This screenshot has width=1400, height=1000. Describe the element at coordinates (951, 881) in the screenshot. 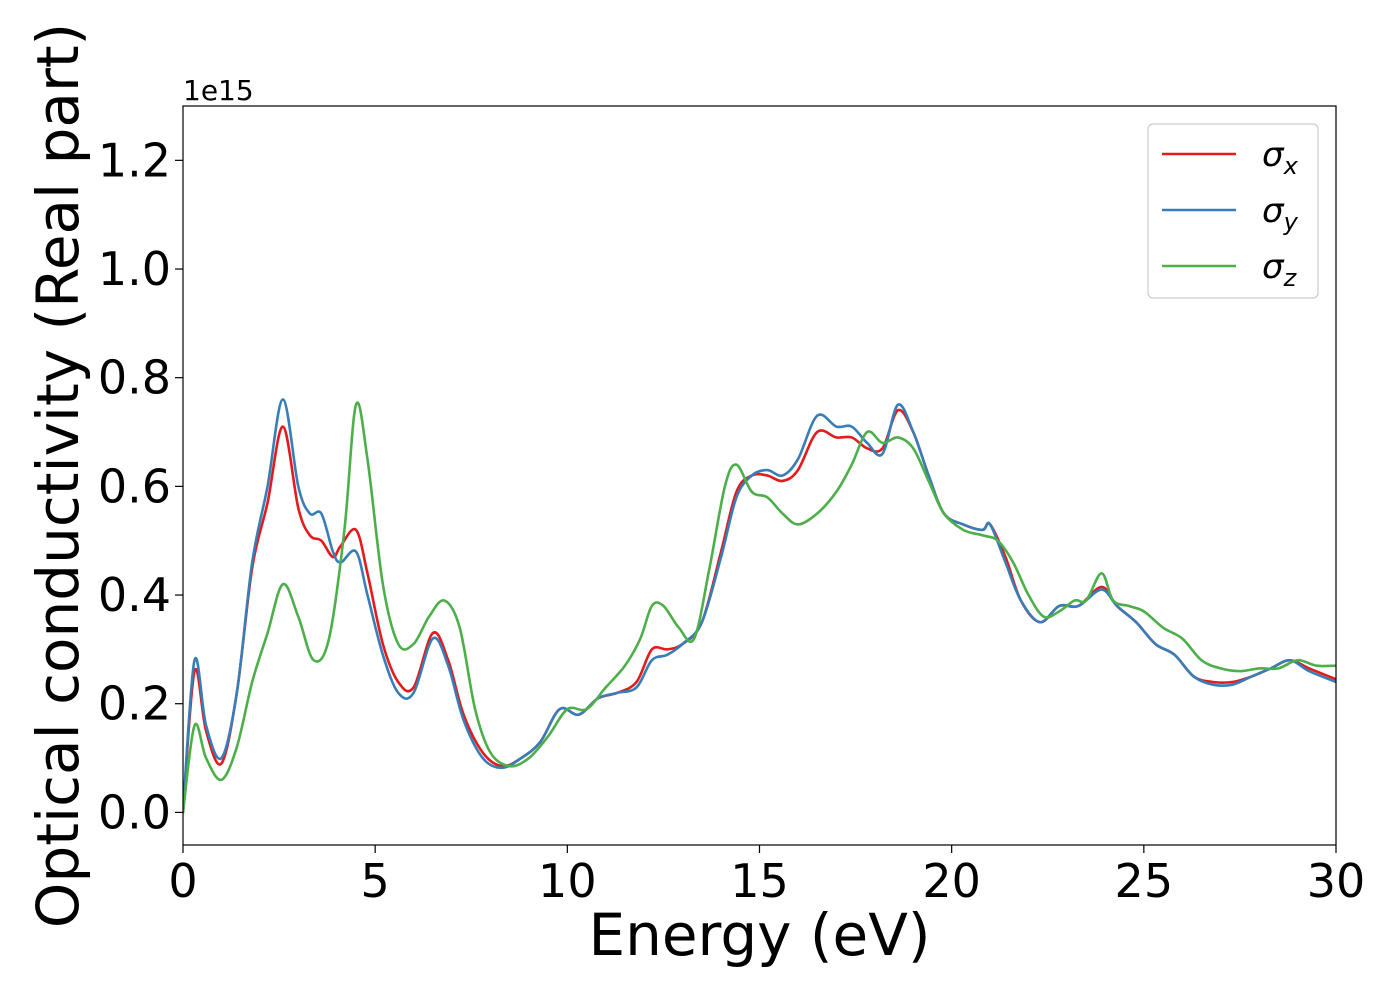

I see `x-tick-label: 20` at that location.